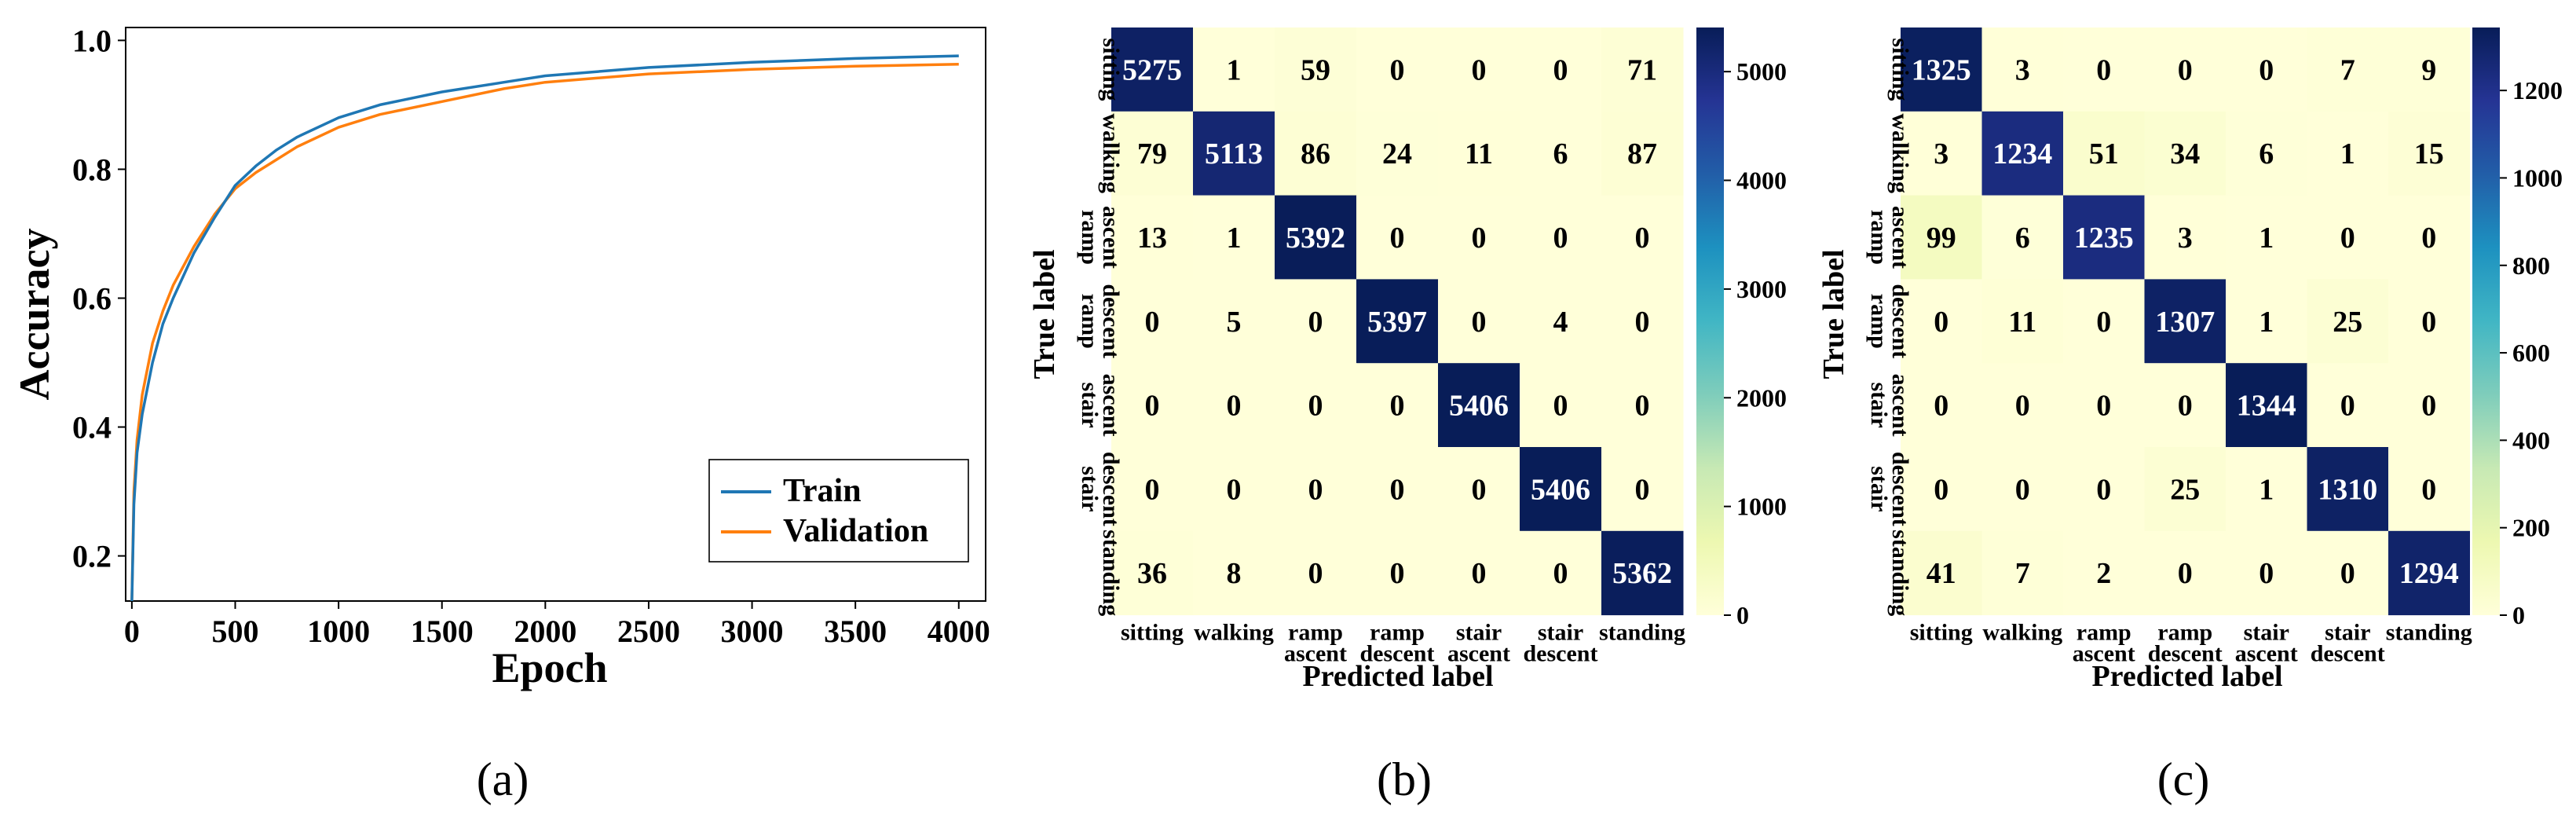  I want to click on legend-label-validation: Validation, so click(856, 531).